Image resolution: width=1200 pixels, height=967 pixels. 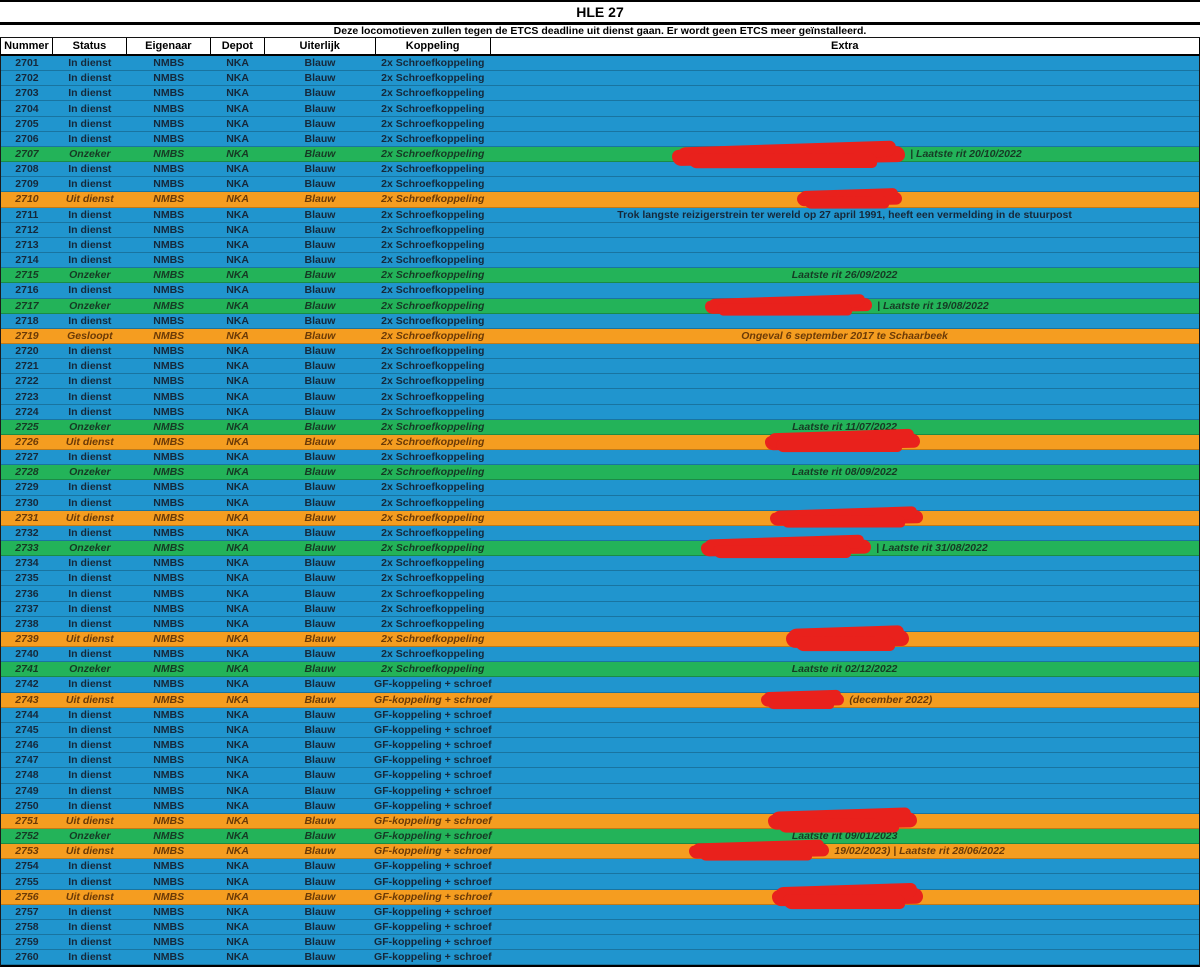 What do you see at coordinates (27, 396) in the screenshot?
I see `cell-nummer: 2723` at bounding box center [27, 396].